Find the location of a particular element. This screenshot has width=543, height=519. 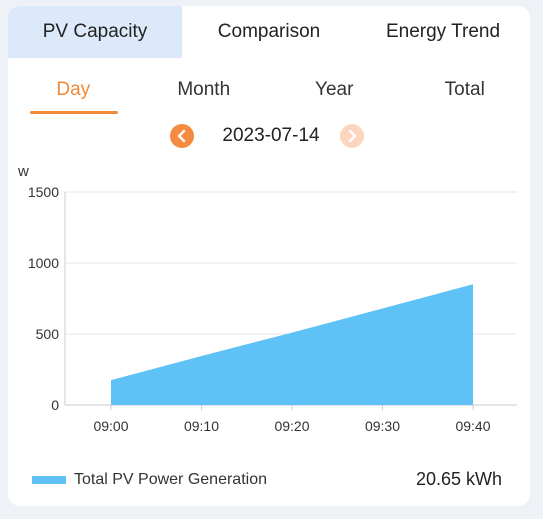

active-tab-underline is located at coordinates (74, 112).